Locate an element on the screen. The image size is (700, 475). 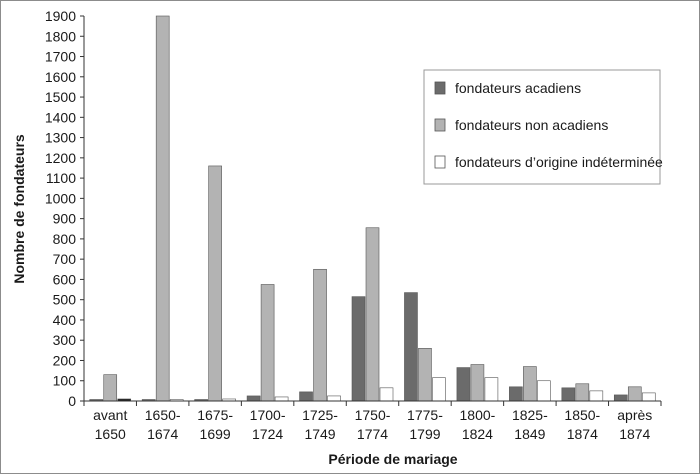
x-tick-label: 1674 is located at coordinates (162, 434).